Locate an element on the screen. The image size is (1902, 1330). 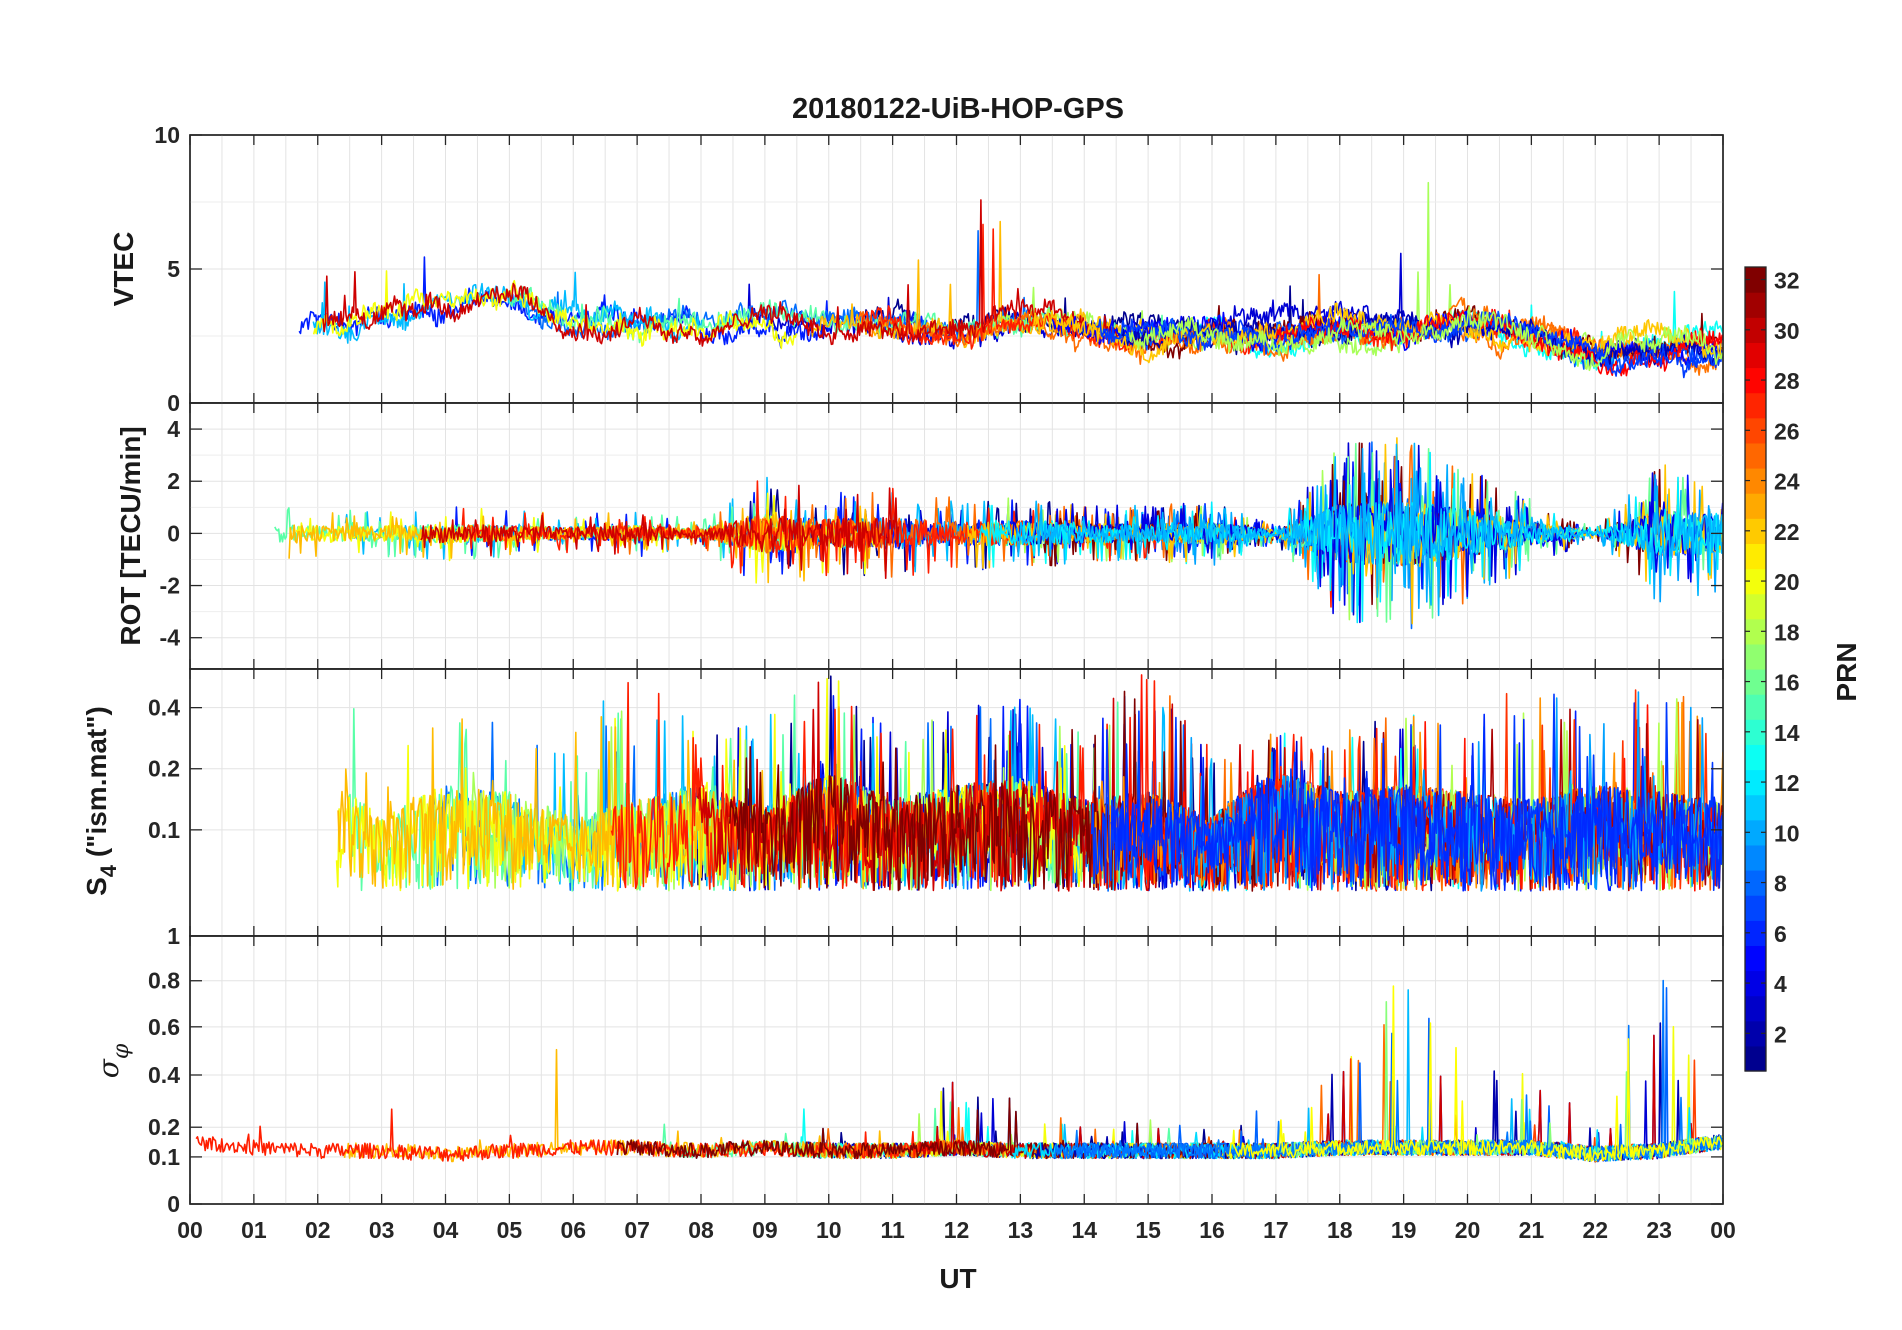
x-tick-label: 06 is located at coordinates (573, 1230).